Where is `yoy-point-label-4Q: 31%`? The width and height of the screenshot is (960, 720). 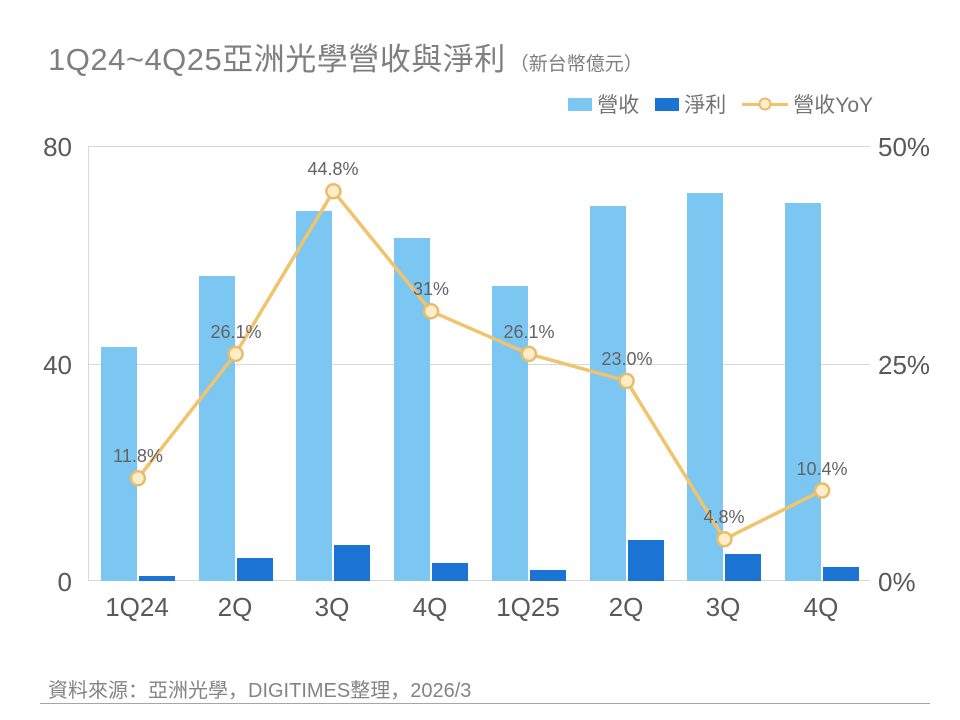
yoy-point-label-4Q: 31% is located at coordinates (431, 289).